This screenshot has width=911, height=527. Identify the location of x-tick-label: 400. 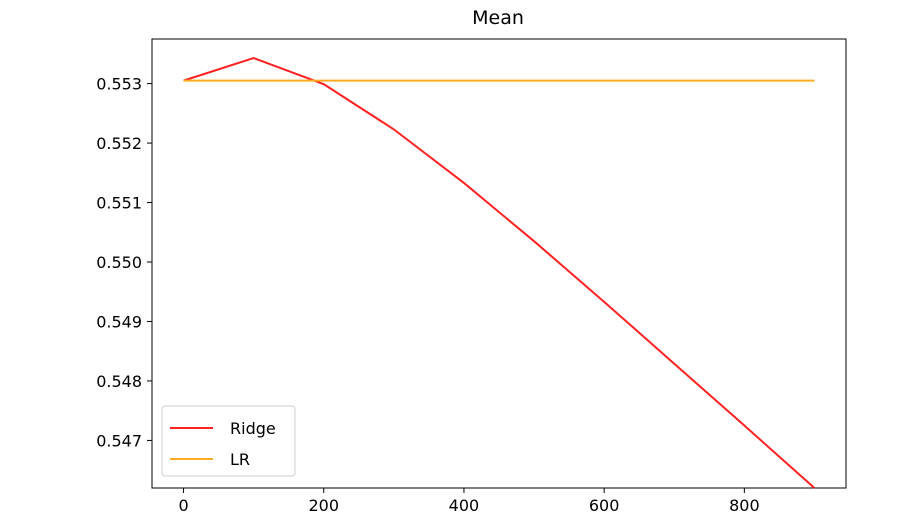
(464, 505).